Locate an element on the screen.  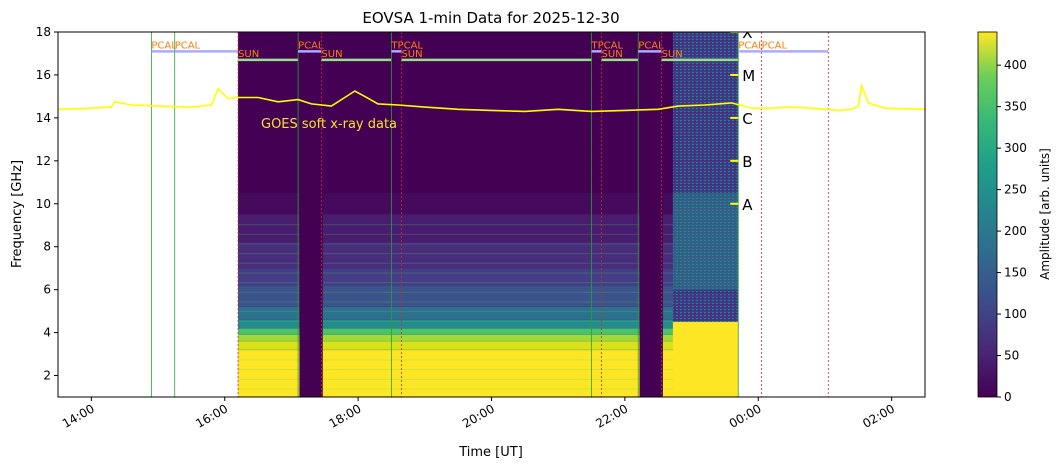
colorbar-tick-label: 400 is located at coordinates (1015, 65).